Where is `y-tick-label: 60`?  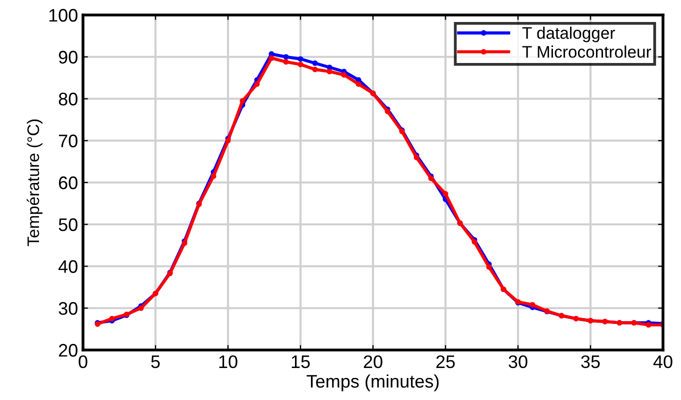
y-tick-label: 60 is located at coordinates (68, 183).